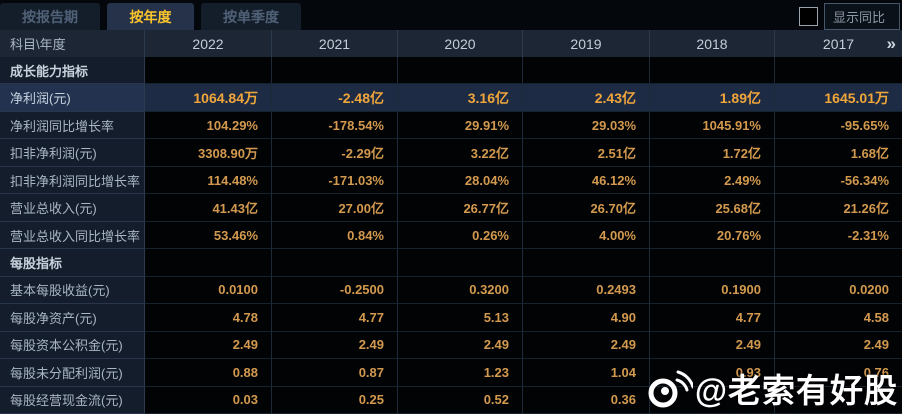 This screenshot has height=414, width=902. What do you see at coordinates (460, 153) in the screenshot?
I see `cell-value: 3.22亿` at bounding box center [460, 153].